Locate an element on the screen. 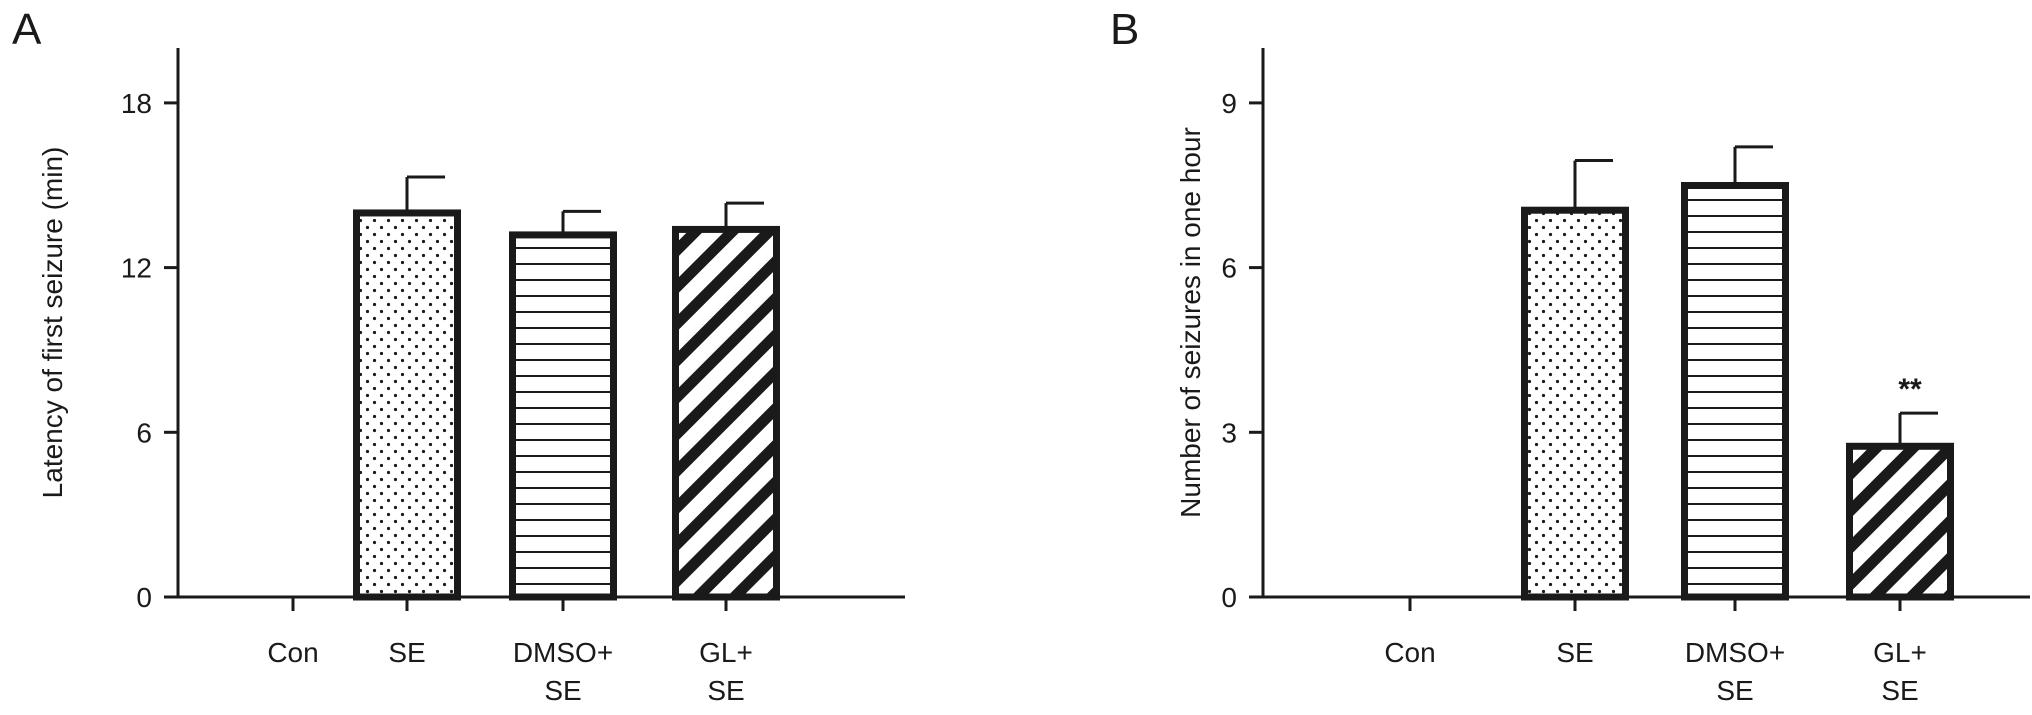 This screenshot has height=715, width=2032. y-tick-label: 18 is located at coordinates (136, 103).